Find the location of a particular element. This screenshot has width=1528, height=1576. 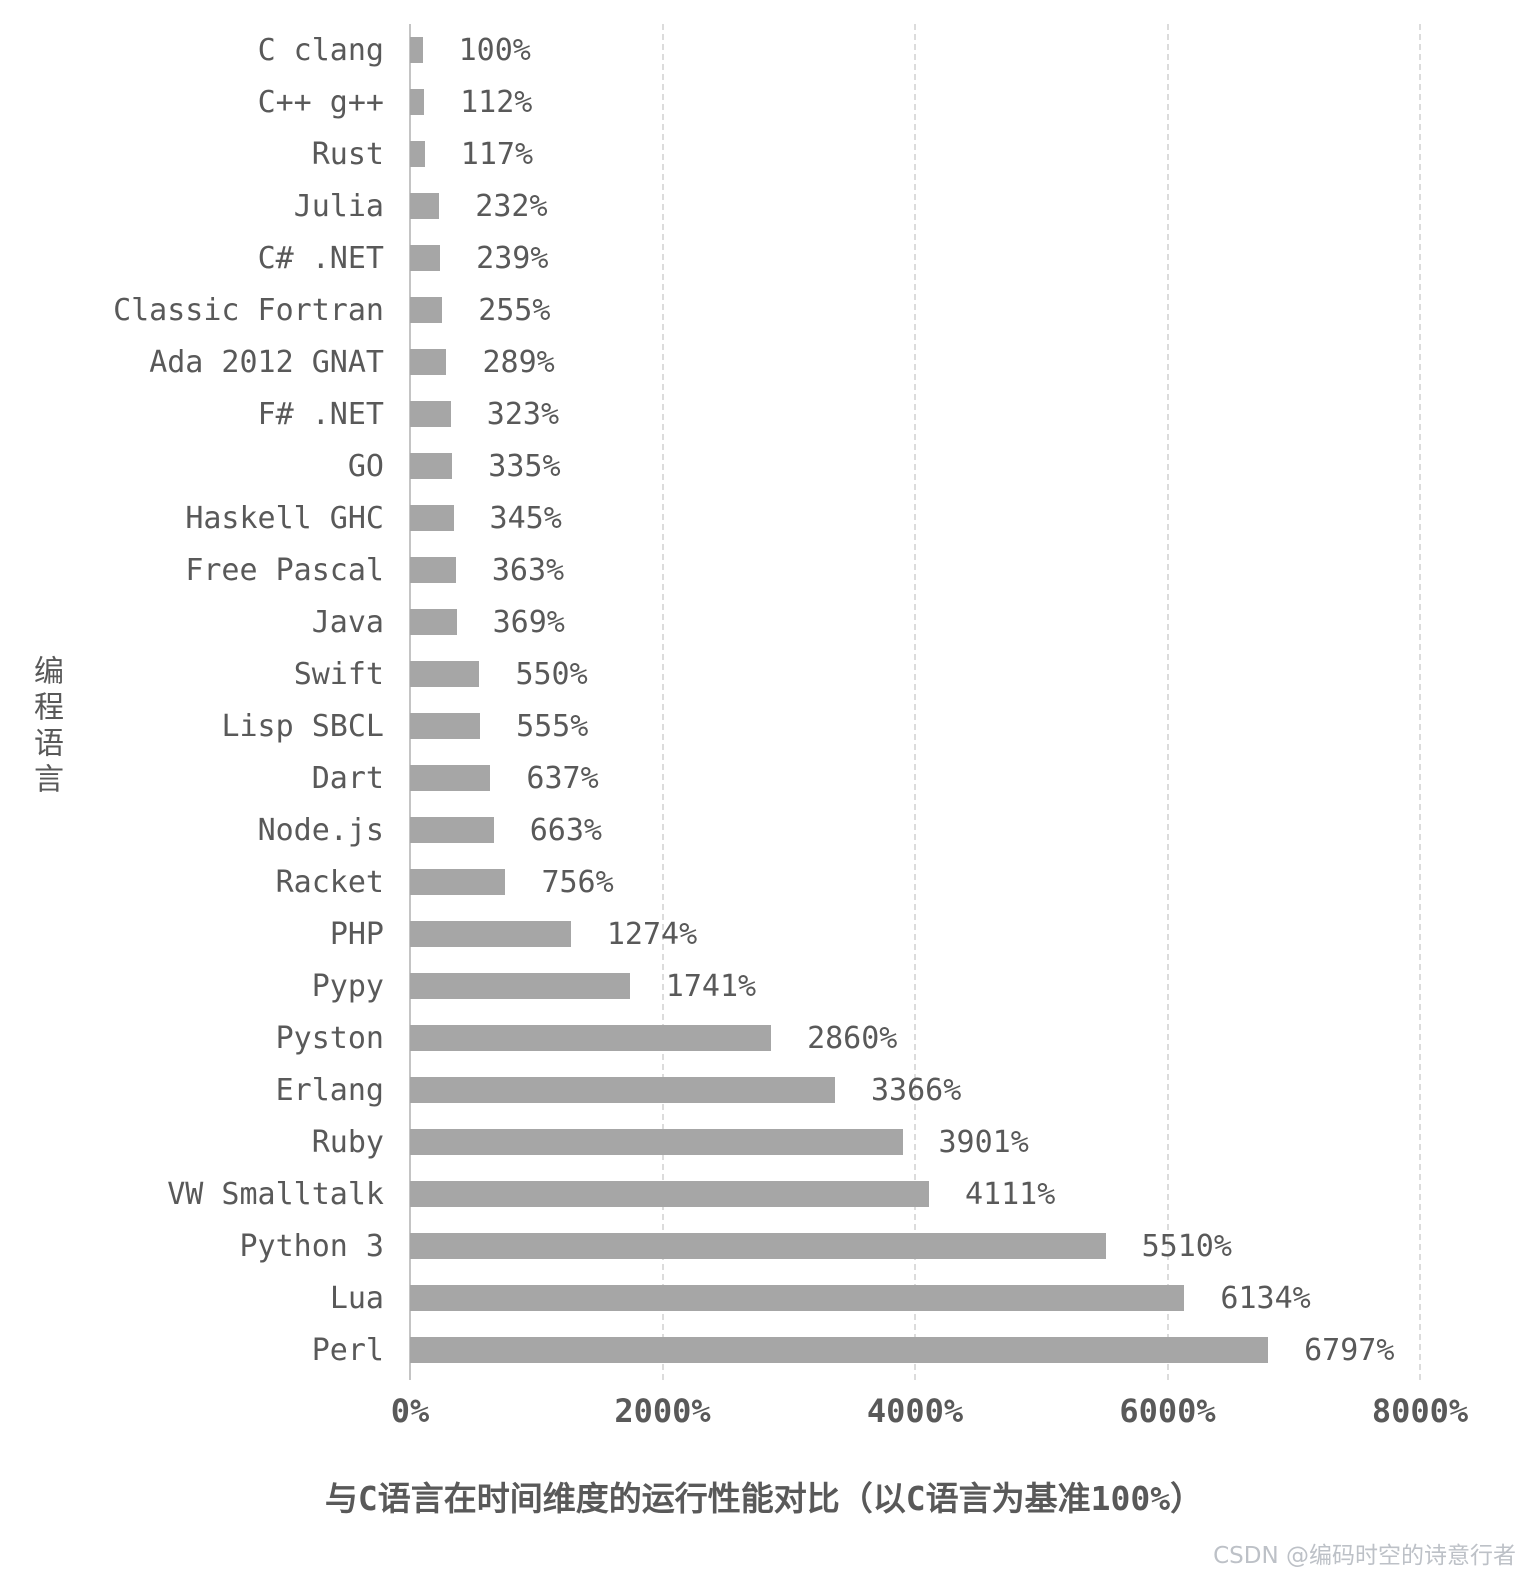

bar-cell: 239% is located at coordinates (915, 258).